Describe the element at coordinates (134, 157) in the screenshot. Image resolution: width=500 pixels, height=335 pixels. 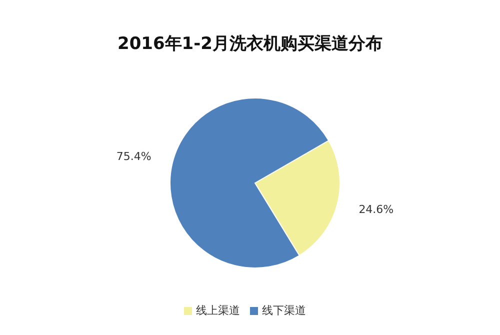
I see `data-label: 75.4%` at that location.